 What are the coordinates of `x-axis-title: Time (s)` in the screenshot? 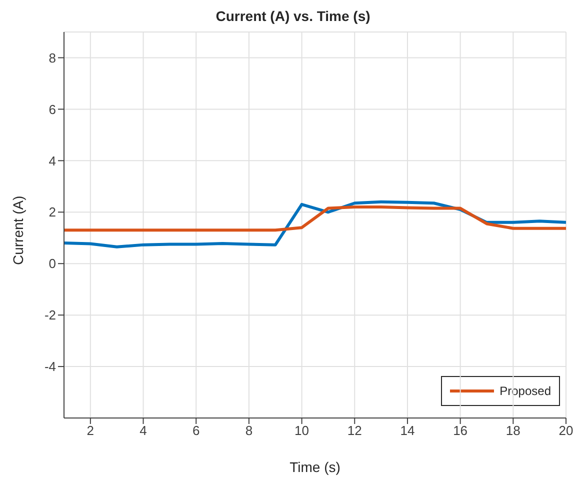 It's located at (315, 467).